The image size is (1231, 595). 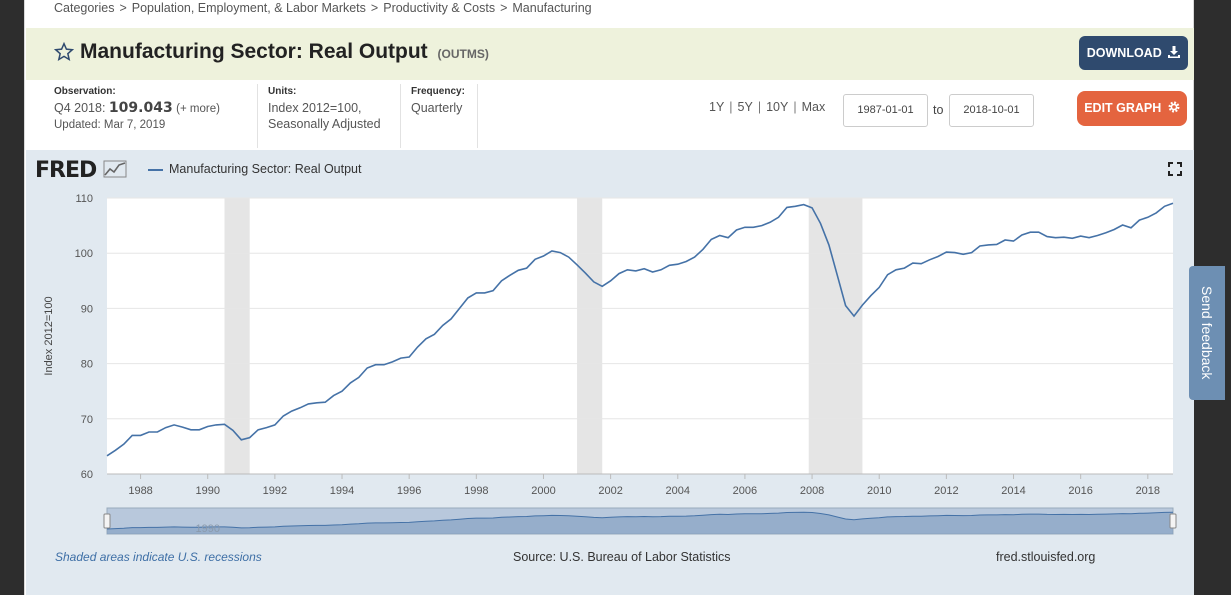 What do you see at coordinates (991, 110) in the screenshot?
I see `end-date-input: 2018-10-01` at bounding box center [991, 110].